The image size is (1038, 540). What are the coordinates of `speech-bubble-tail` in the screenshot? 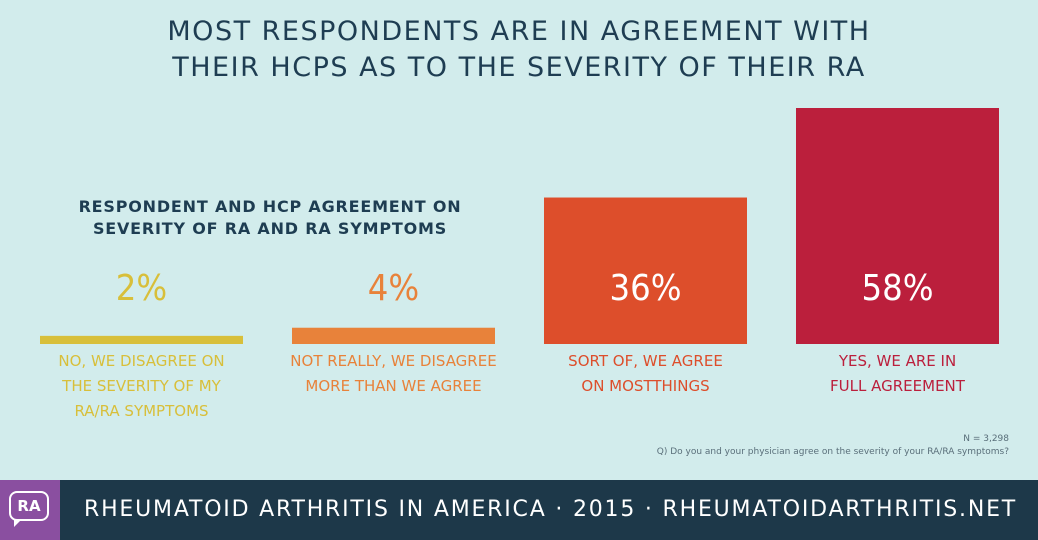 It's located at (17, 523).